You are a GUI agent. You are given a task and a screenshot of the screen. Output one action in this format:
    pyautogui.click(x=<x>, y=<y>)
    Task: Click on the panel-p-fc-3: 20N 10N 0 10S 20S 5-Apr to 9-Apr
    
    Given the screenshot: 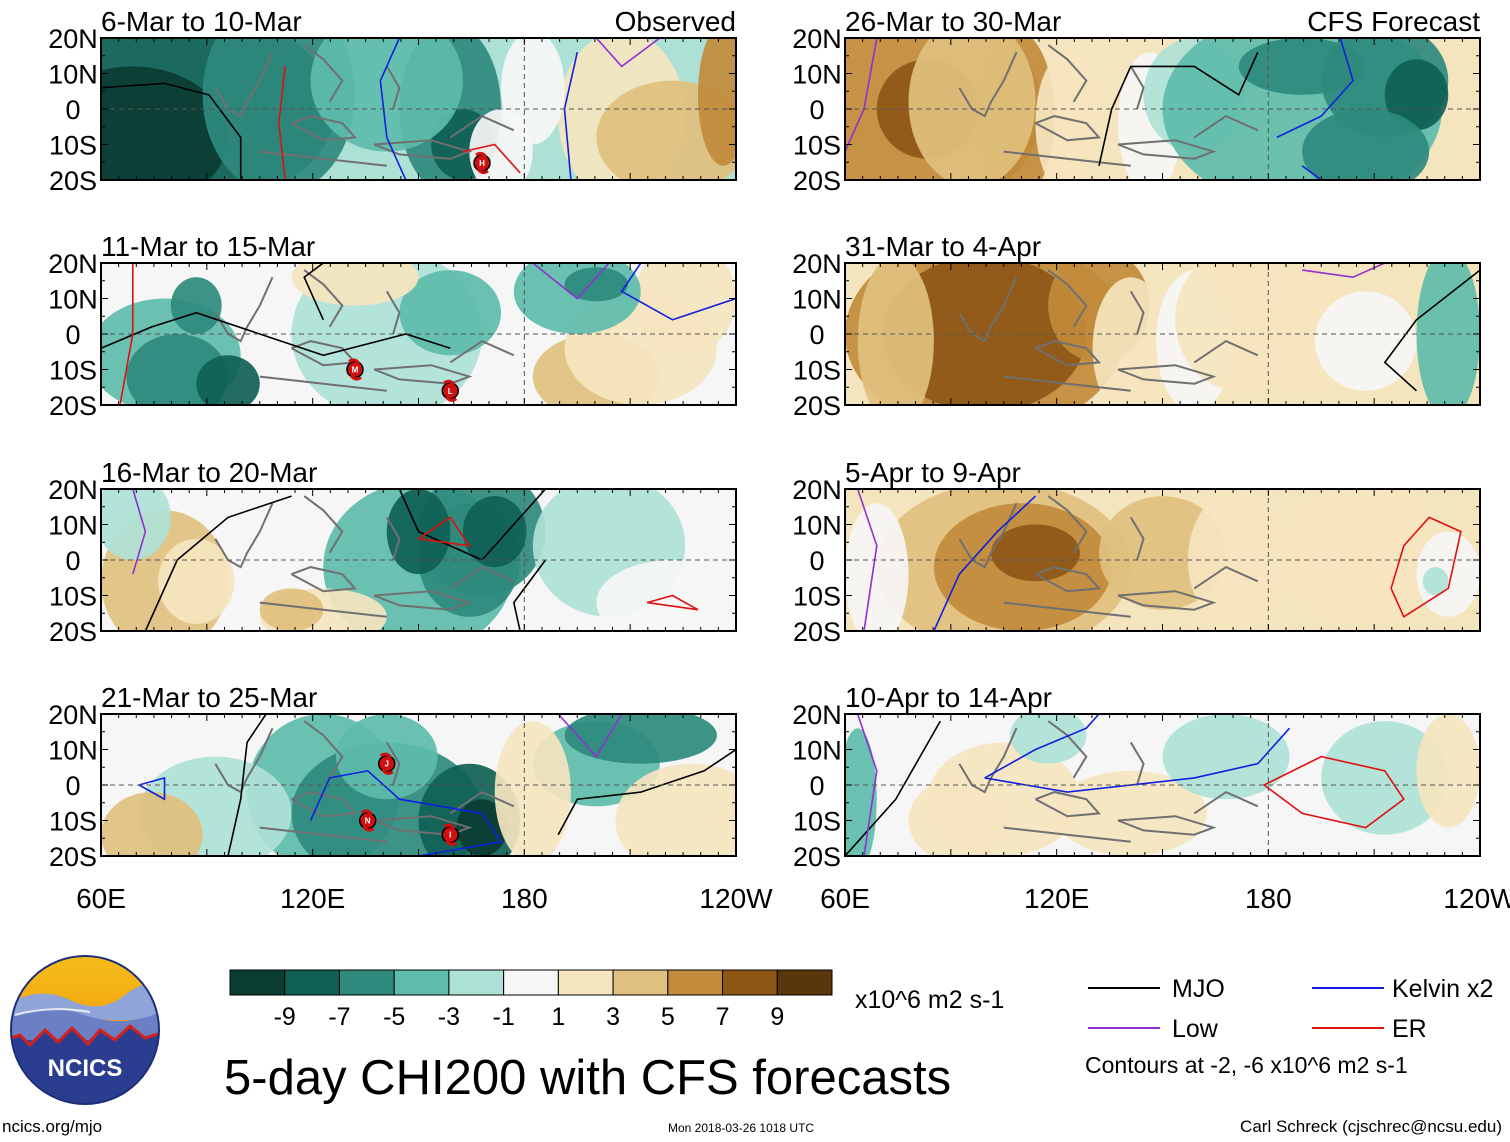 What is the action you would take?
    pyautogui.click(x=1136, y=552)
    